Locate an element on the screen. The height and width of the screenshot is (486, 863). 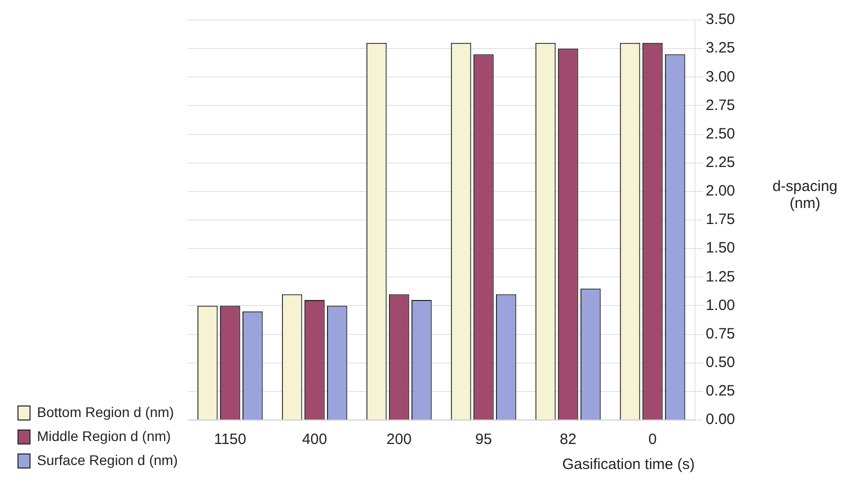
y-tick-label: 3.00 is located at coordinates (721, 77).